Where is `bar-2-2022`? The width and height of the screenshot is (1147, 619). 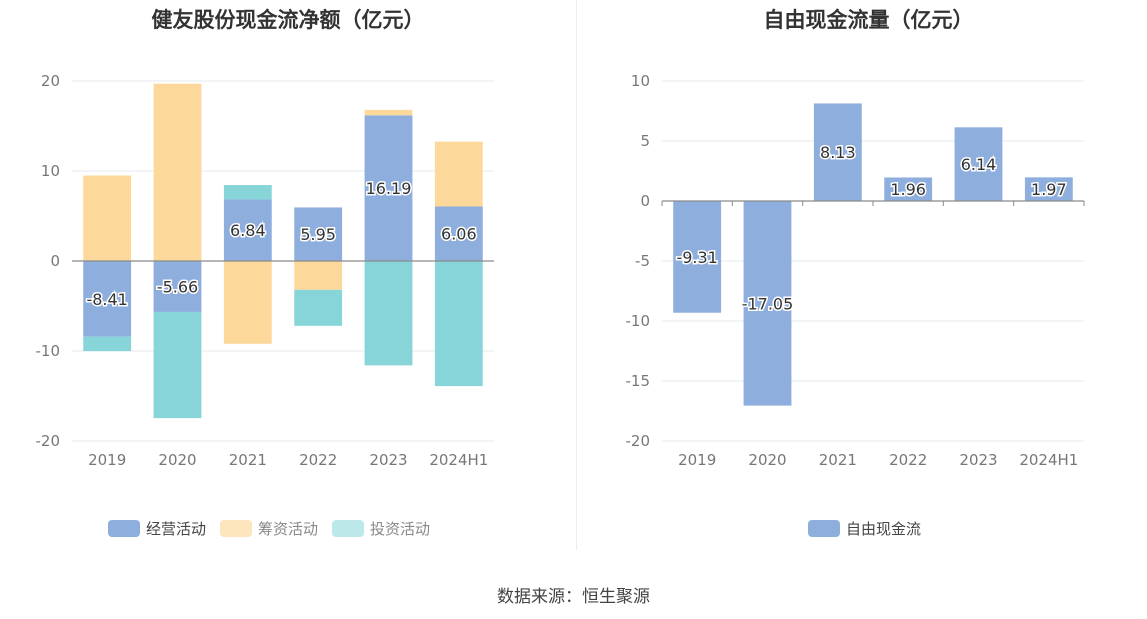
bar-2-2022 is located at coordinates (318, 307).